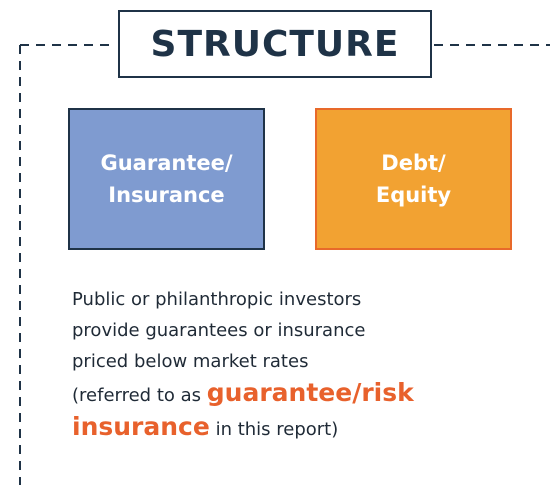  What do you see at coordinates (275, 44) in the screenshot?
I see `title: STRUCTURE` at bounding box center [275, 44].